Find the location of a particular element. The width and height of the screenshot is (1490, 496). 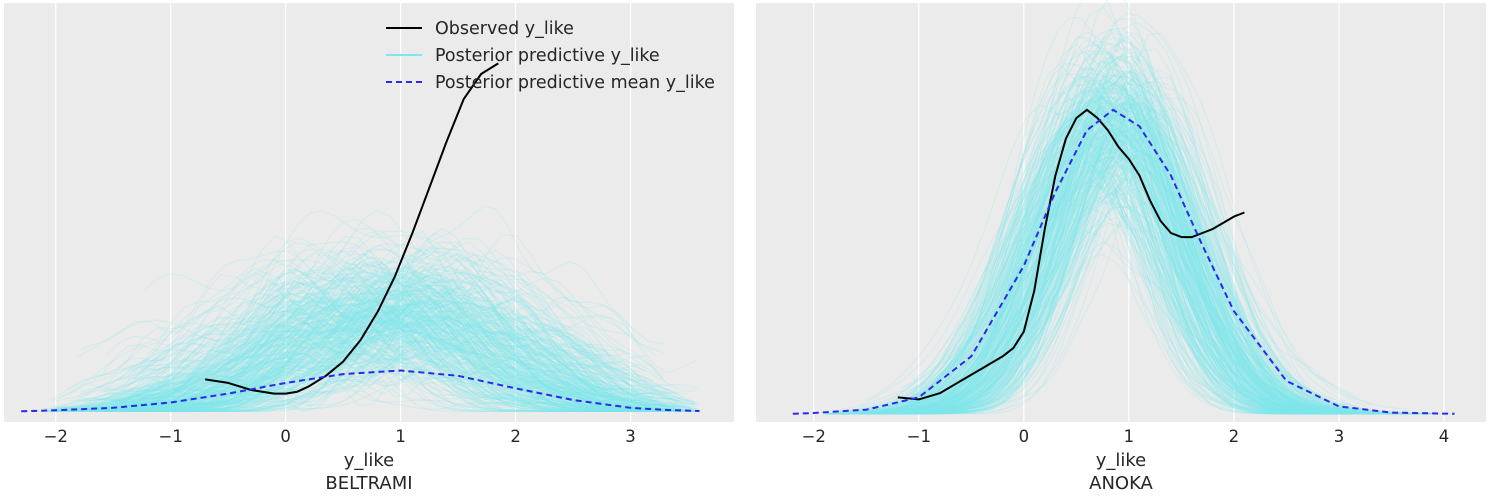

legend-label-observed: Observed y_like is located at coordinates (504, 29).